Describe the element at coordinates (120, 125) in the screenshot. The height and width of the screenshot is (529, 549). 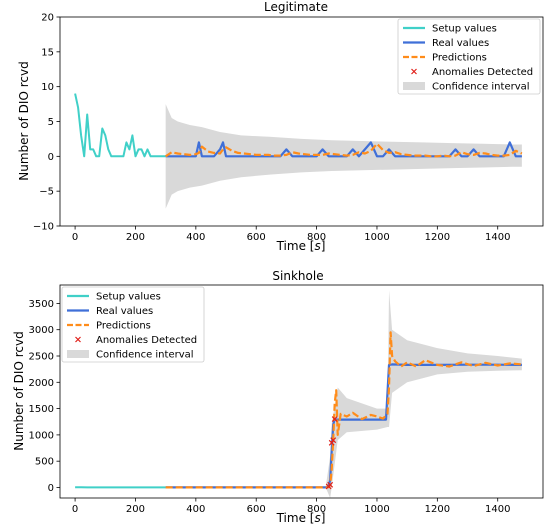
I see `setup-values-line` at that location.